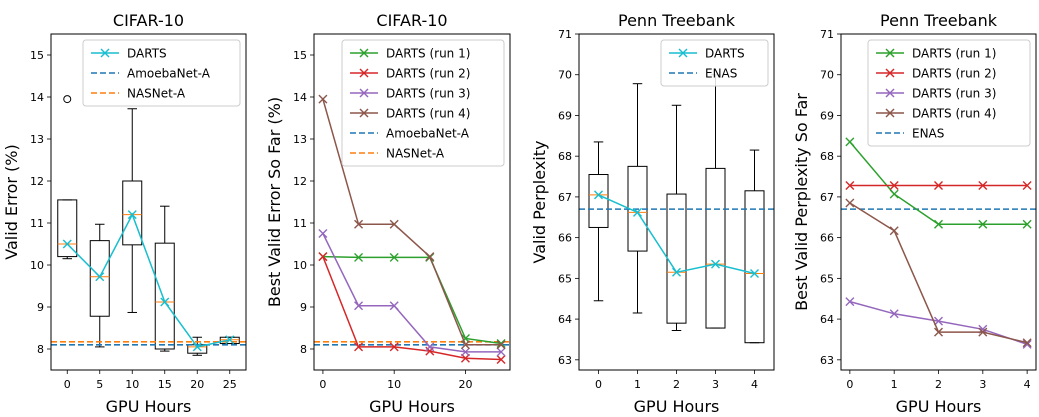  Describe the element at coordinates (394, 384) in the screenshot. I see `x-tick-label: 10` at that location.